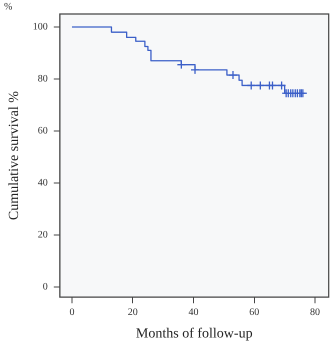 The height and width of the screenshot is (350, 334). I want to click on x-tick-label: 40, so click(193, 312).